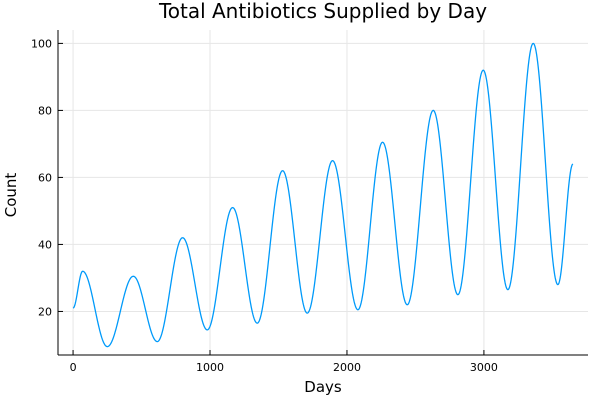 This screenshot has width=600, height=400. What do you see at coordinates (45, 311) in the screenshot?
I see `y-tick-label: 20` at bounding box center [45, 311].